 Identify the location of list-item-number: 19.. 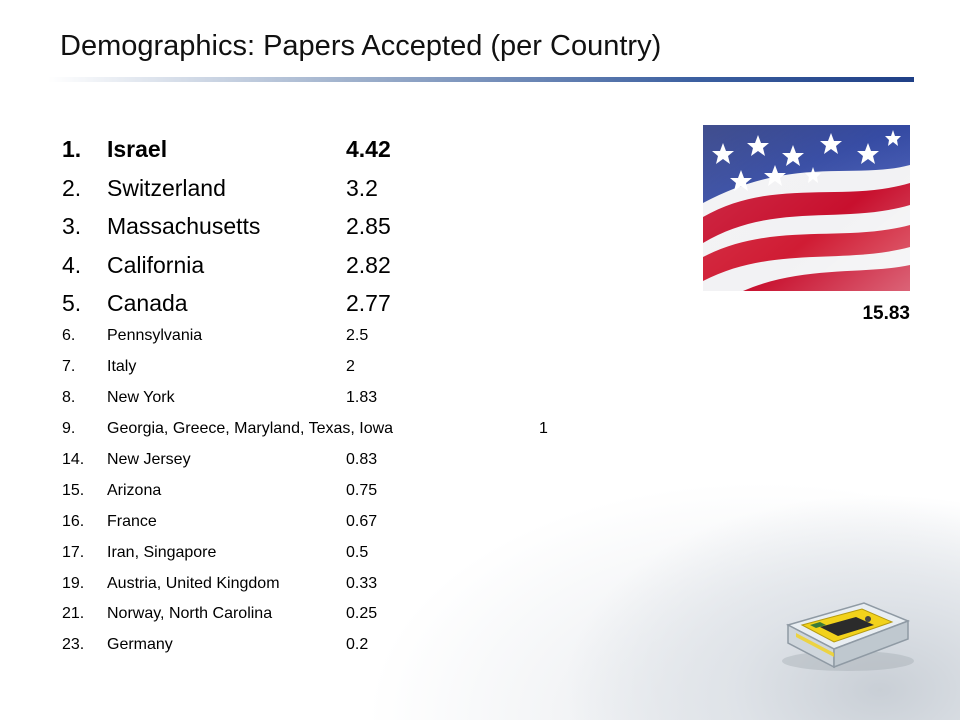
(73, 583).